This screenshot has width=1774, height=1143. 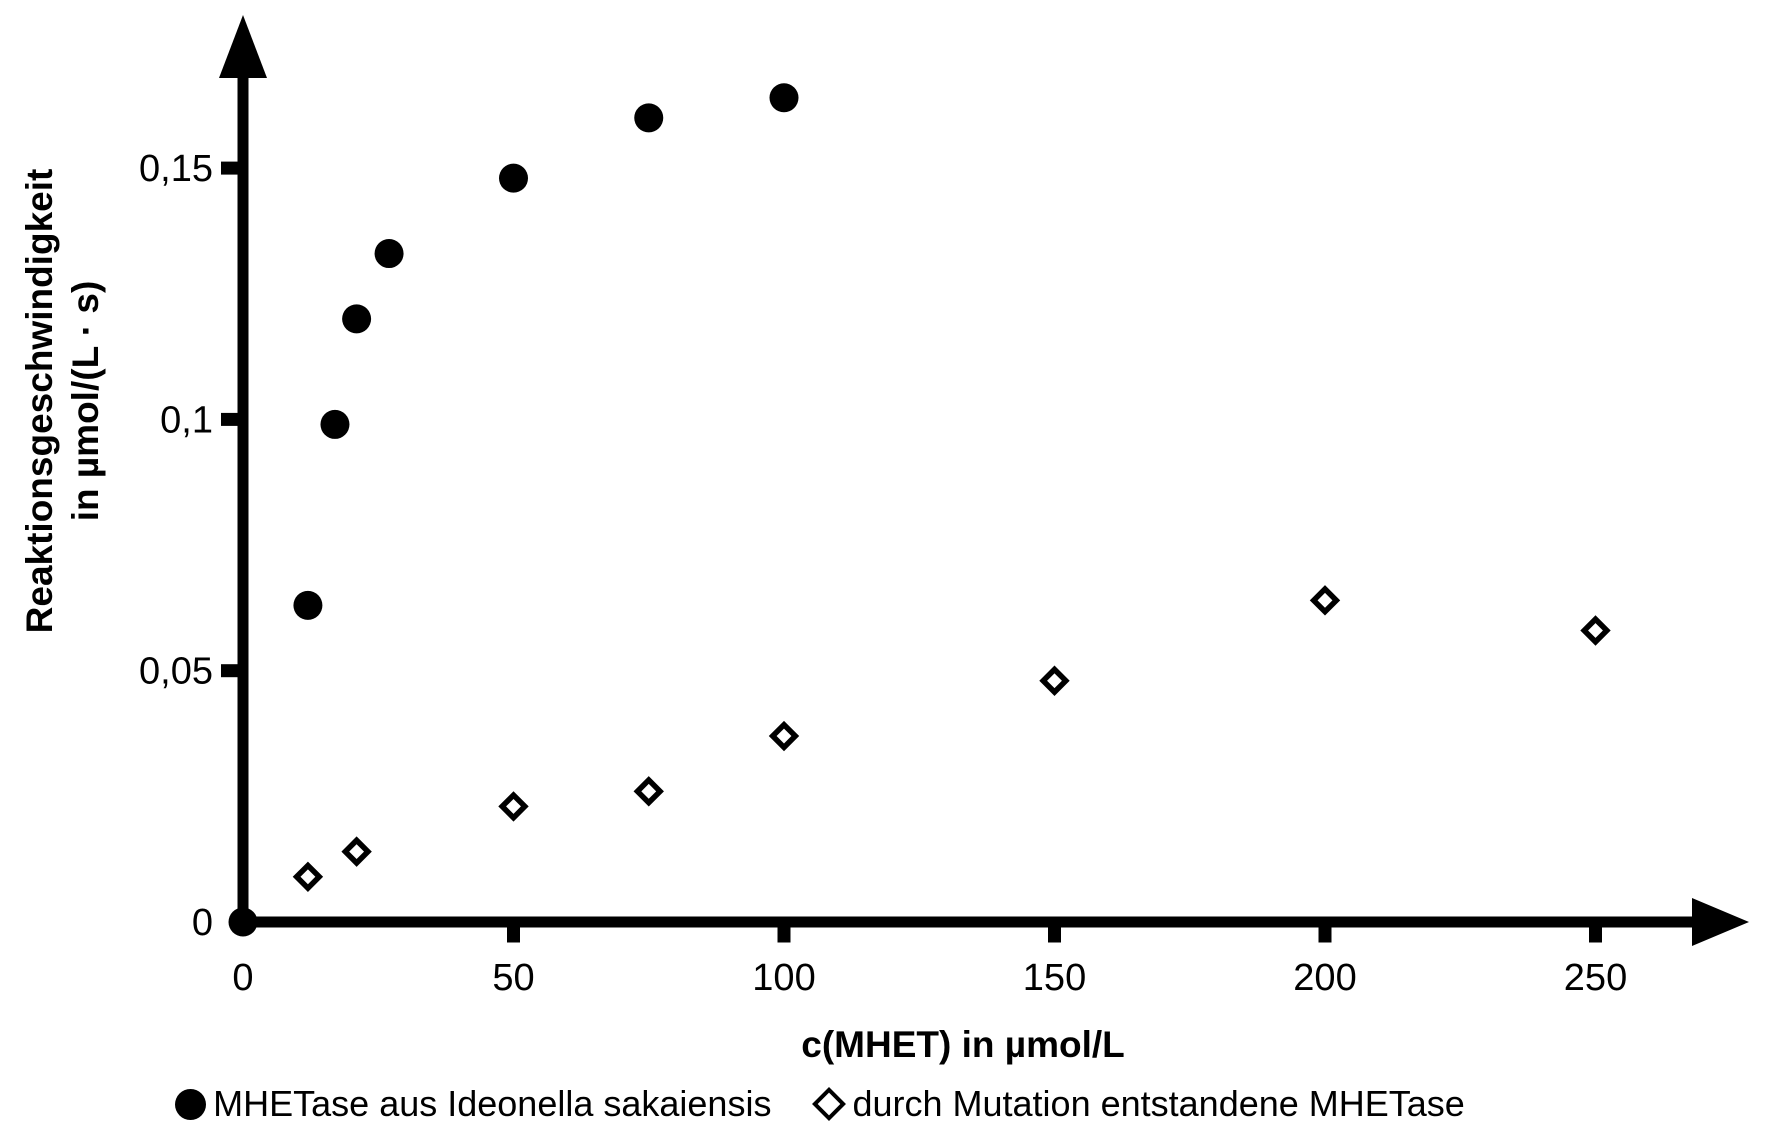 I want to click on legend-label-wildtype: MHETase aus Ideonella sakaiensis, so click(x=492, y=1103).